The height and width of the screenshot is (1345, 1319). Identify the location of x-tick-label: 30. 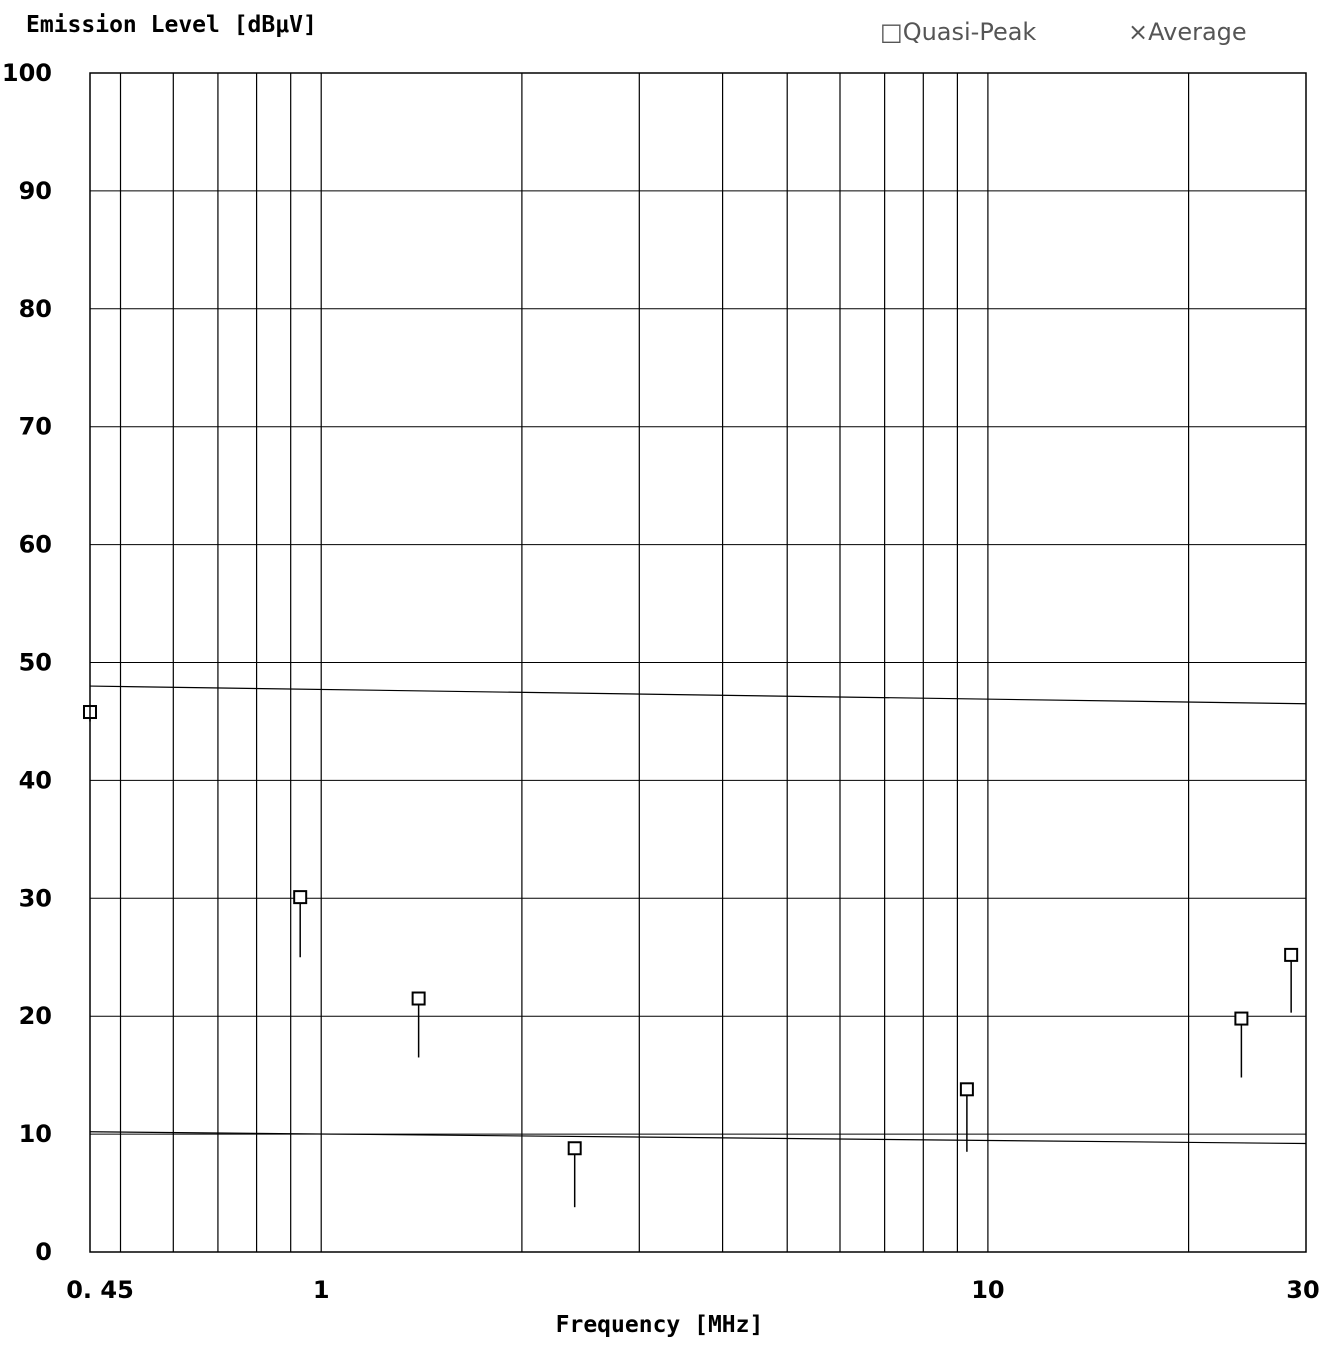
(1302, 1290).